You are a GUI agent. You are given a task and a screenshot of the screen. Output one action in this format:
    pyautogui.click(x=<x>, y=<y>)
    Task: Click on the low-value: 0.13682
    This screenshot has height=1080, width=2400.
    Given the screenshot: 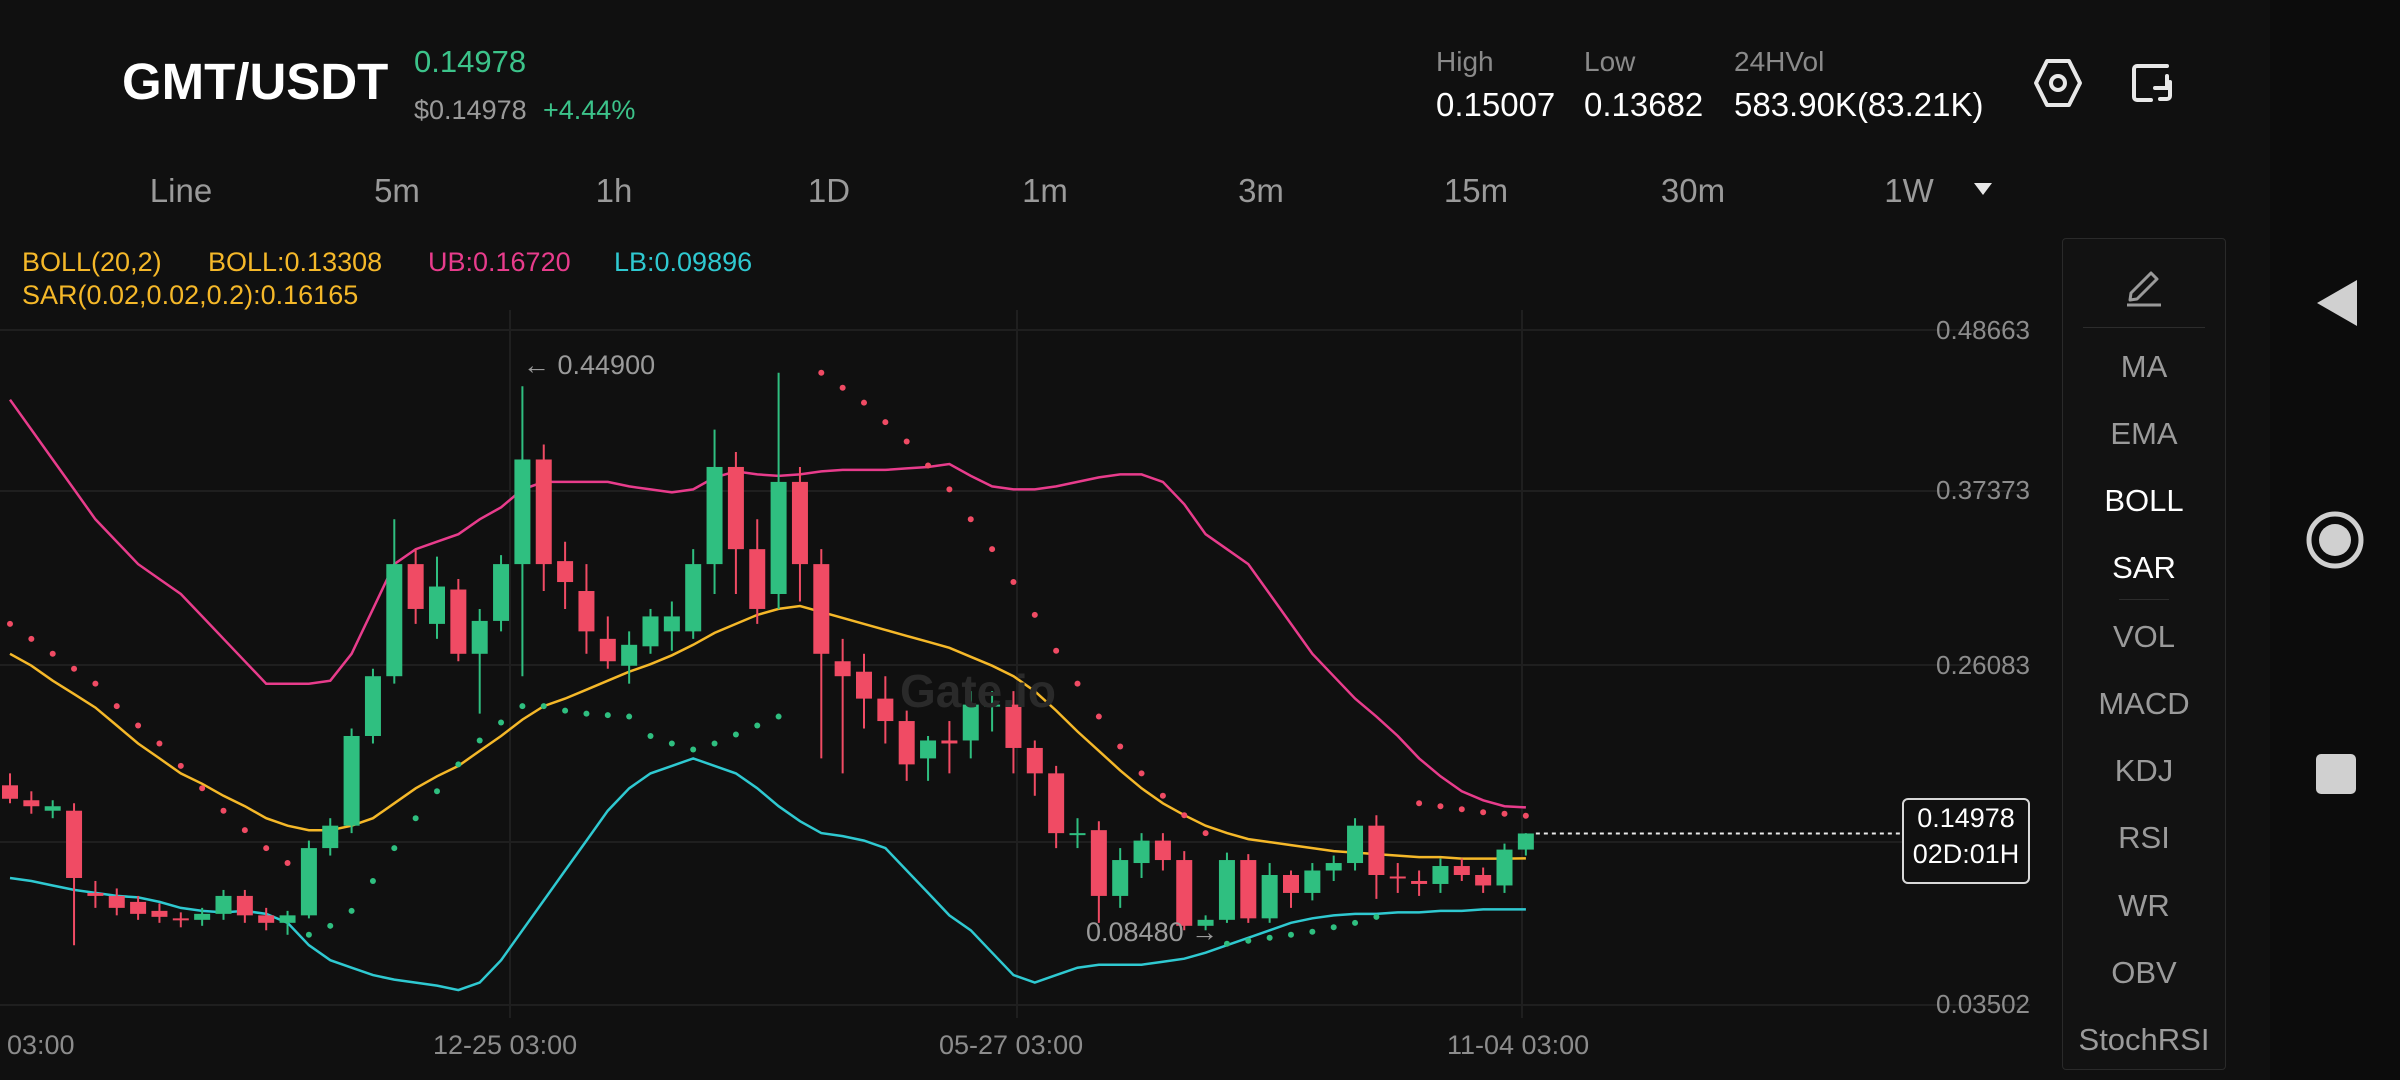 What is the action you would take?
    pyautogui.click(x=1644, y=104)
    